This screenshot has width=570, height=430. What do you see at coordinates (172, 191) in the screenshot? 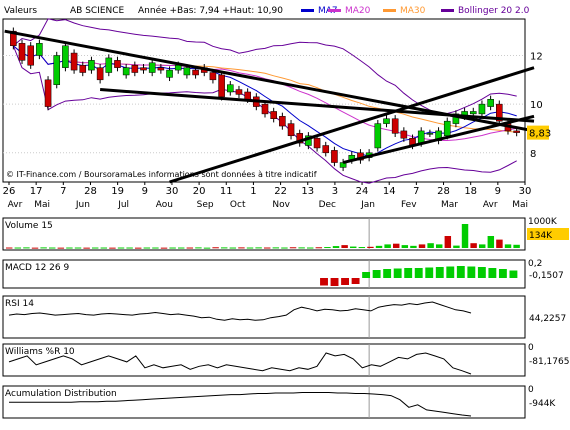
I see `x-tick-label: 30` at bounding box center [172, 191].